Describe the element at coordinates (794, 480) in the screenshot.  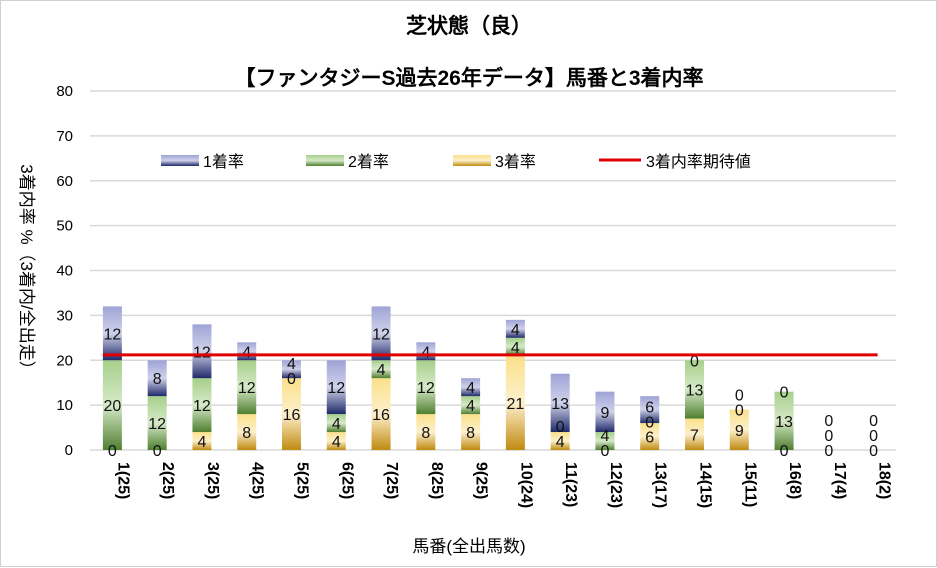
I see `x-tick-label: 16(8)` at that location.